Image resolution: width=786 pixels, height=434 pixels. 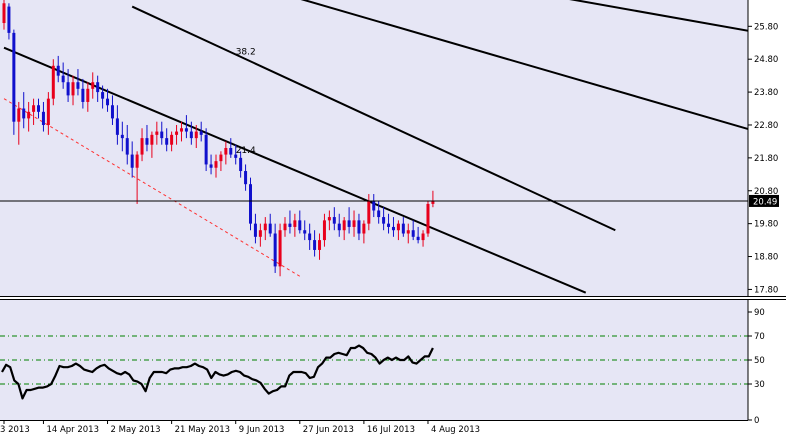 I want to click on time-tick-label: 16 Jul 2013, so click(x=391, y=429).